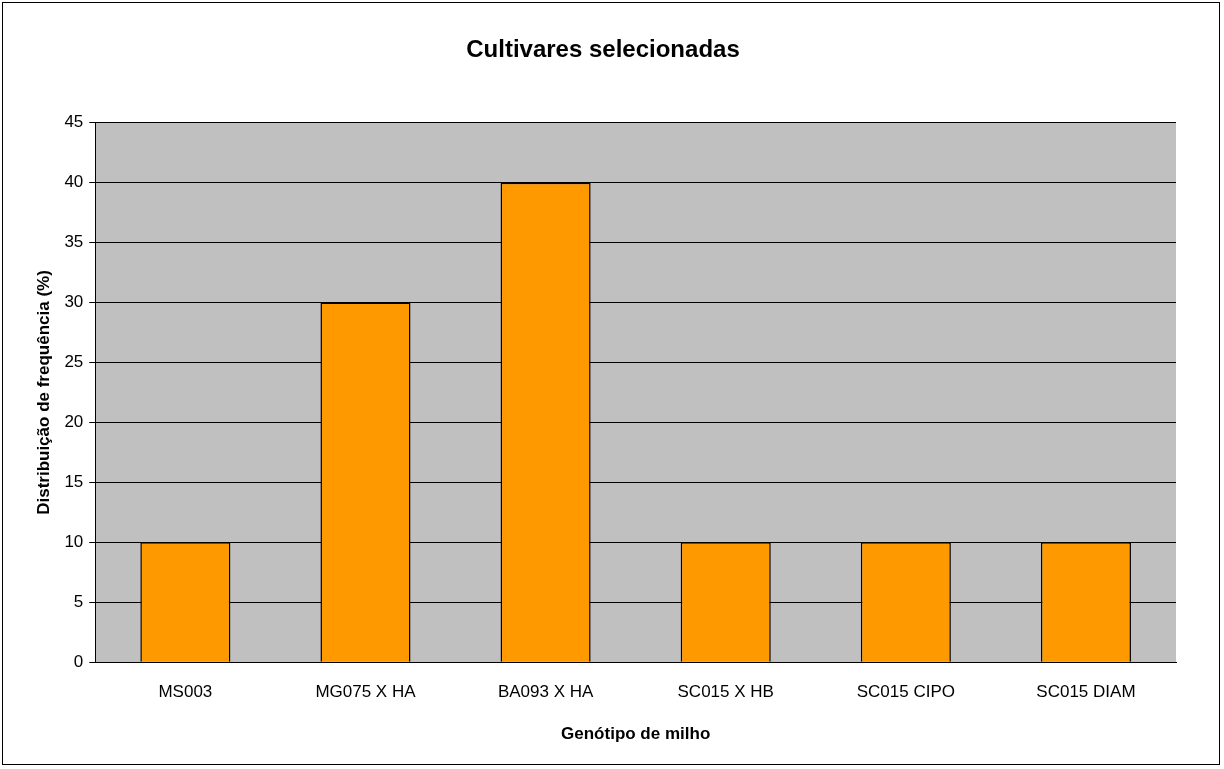  I want to click on y-tick-label: 40, so click(74, 182).